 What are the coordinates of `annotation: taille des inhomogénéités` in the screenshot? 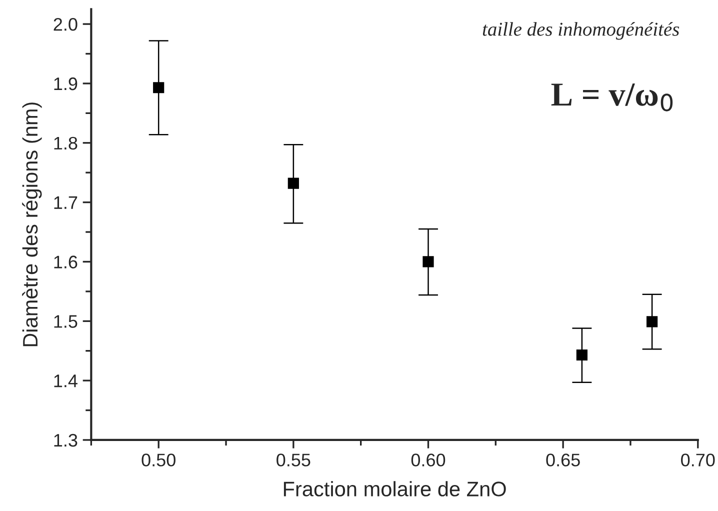 It's located at (581, 31).